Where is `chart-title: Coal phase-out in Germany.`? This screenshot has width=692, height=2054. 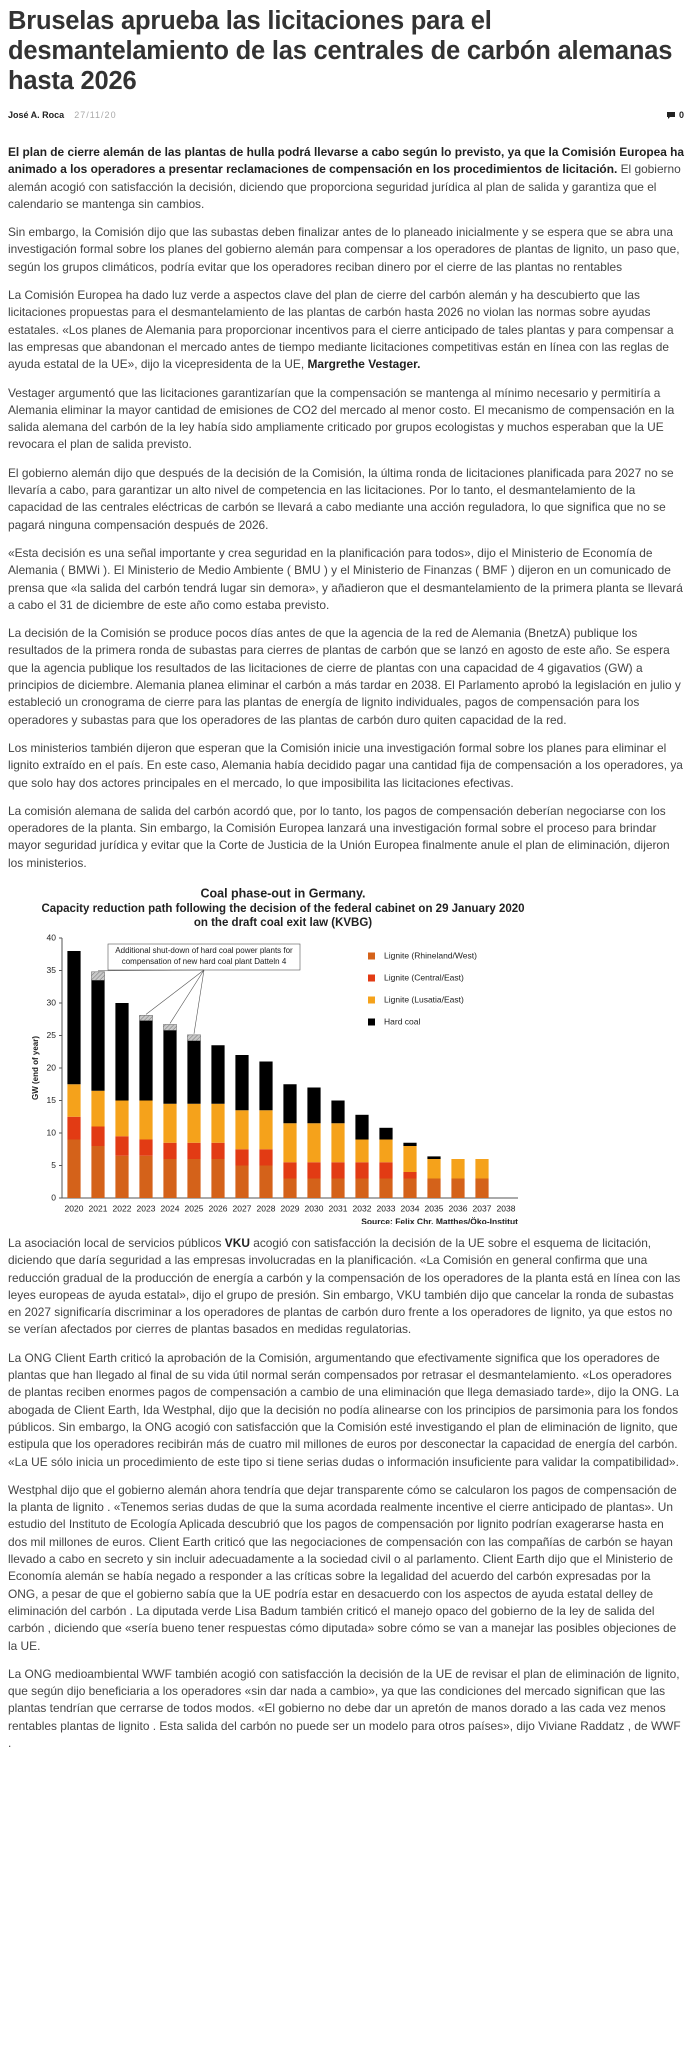
chart-title: Coal phase-out in Germany. is located at coordinates (282, 893).